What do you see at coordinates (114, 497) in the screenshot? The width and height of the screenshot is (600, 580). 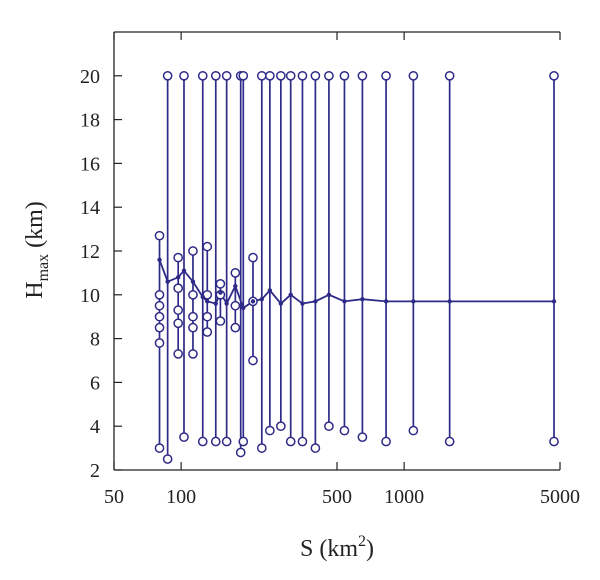 I see `x-tick-label: 50` at bounding box center [114, 497].